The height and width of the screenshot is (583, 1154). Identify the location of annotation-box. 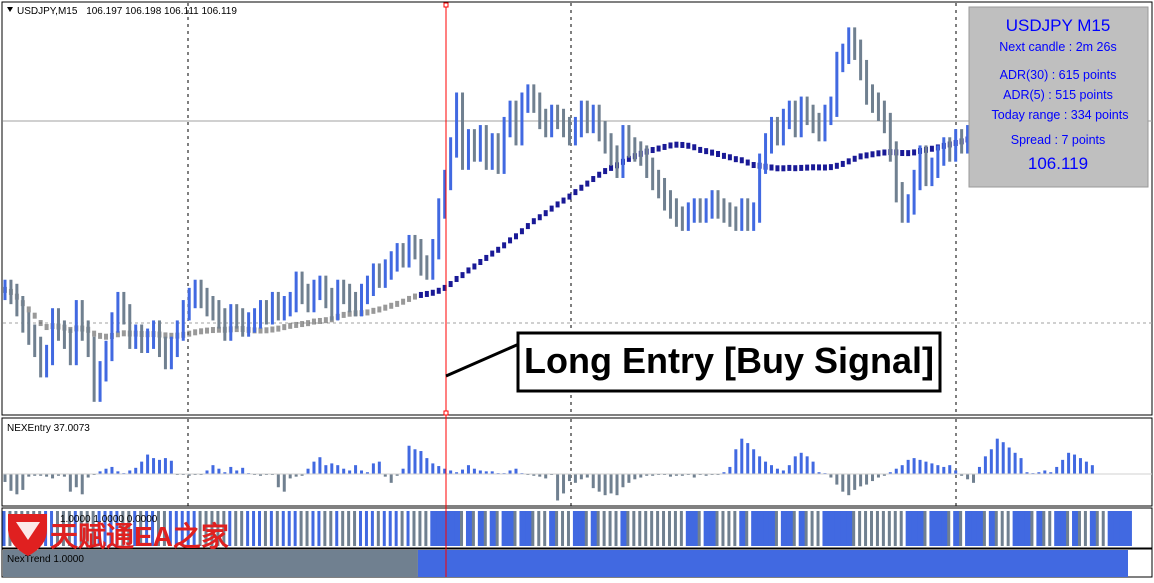
(729, 362).